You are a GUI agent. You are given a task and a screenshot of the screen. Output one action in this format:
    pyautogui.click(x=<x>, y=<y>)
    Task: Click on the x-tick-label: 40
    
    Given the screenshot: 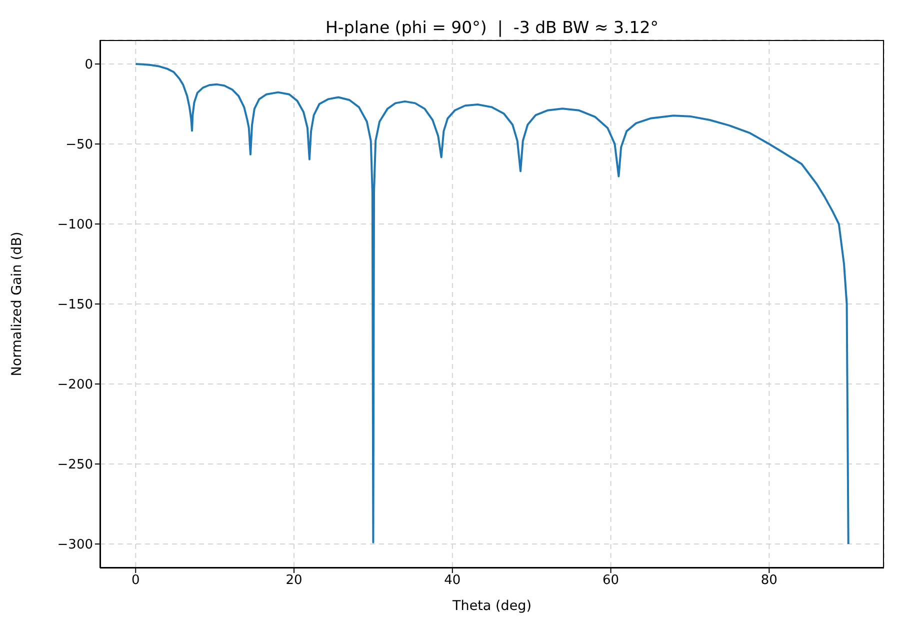 What is the action you would take?
    pyautogui.click(x=452, y=580)
    